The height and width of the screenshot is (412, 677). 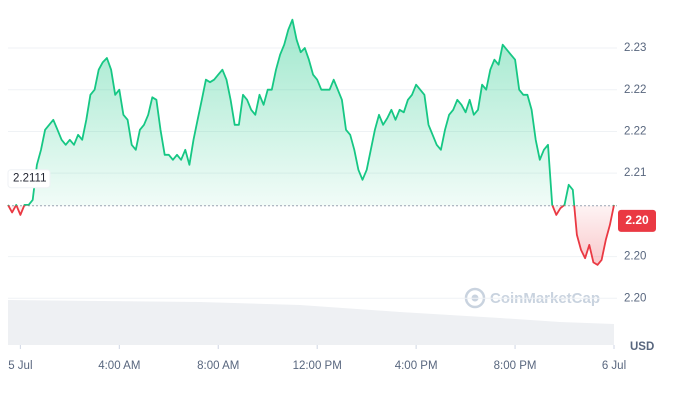 What do you see at coordinates (311, 322) in the screenshot?
I see `volume-area` at bounding box center [311, 322].